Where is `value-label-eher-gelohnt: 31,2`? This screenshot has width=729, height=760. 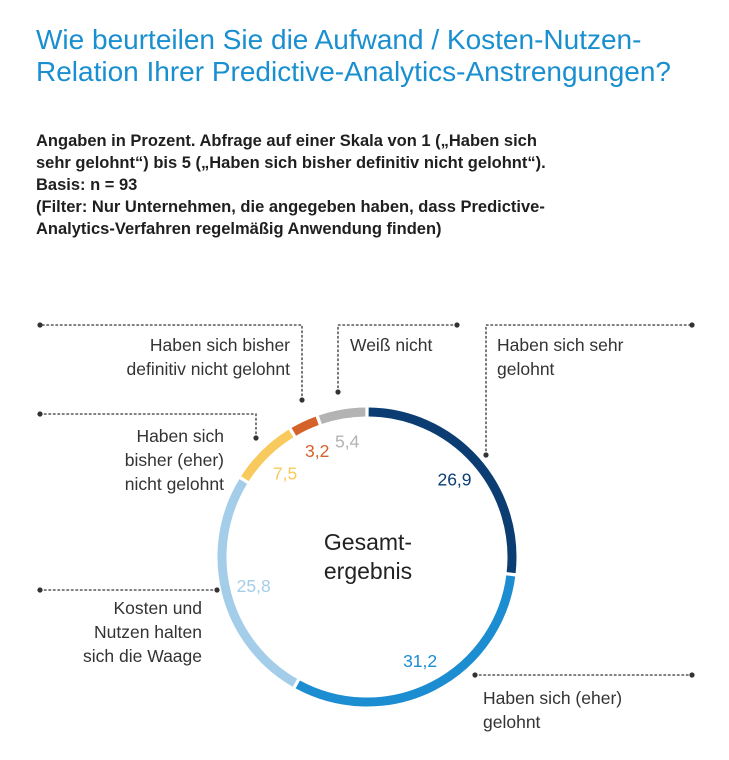
value-label-eher-gelohnt: 31,2 is located at coordinates (420, 661).